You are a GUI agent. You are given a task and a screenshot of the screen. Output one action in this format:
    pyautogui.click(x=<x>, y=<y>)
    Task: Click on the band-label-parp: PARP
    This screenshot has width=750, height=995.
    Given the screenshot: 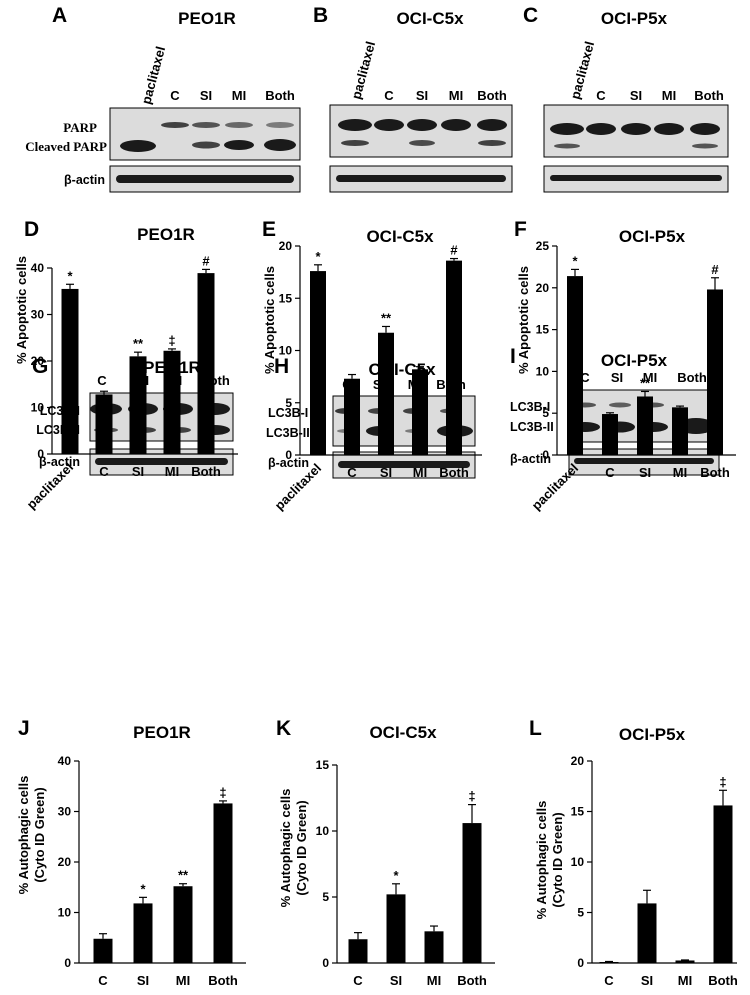 What is the action you would take?
    pyautogui.click(x=80, y=127)
    